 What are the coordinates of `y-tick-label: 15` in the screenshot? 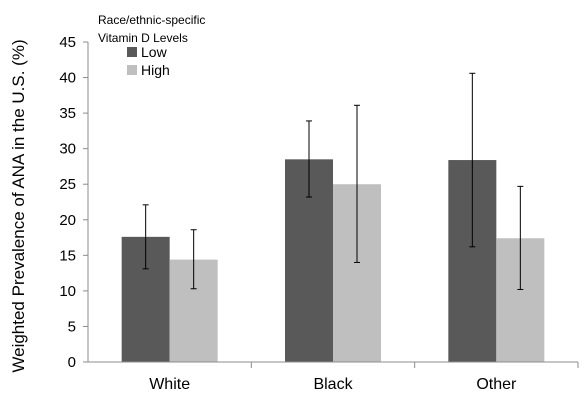 It's located at (67, 255).